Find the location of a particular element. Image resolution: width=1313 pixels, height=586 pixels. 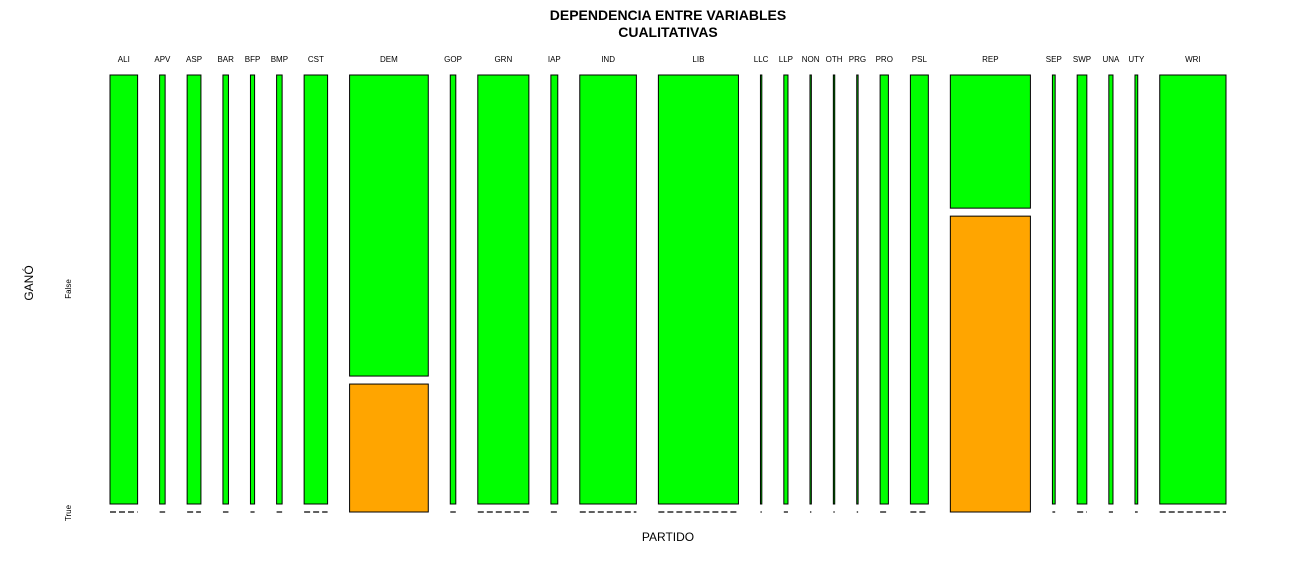

tile-bfp-false is located at coordinates (252, 289).